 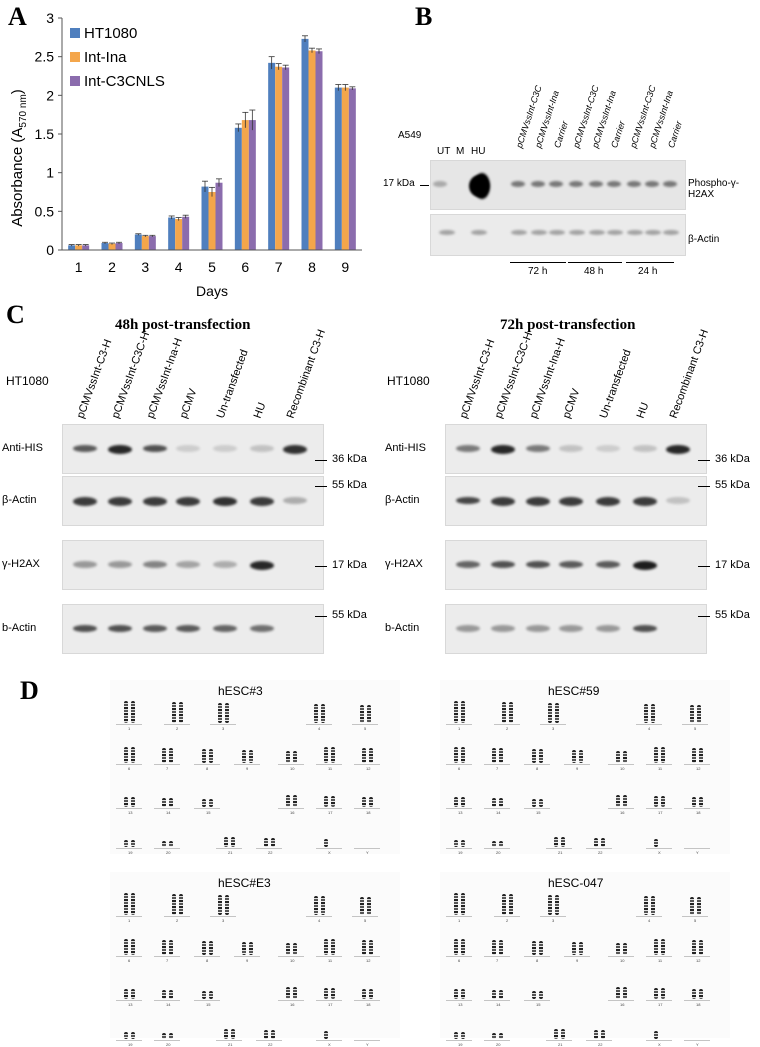 What do you see at coordinates (319, 920) in the screenshot?
I see `chromosome-number: 4` at bounding box center [319, 920].